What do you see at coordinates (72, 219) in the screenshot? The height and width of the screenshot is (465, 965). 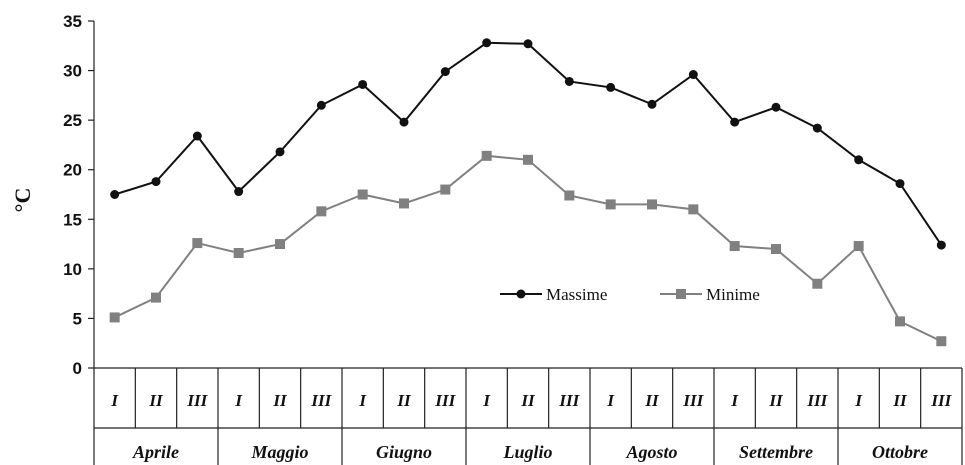 I see `y-tick-label: 15` at bounding box center [72, 219].